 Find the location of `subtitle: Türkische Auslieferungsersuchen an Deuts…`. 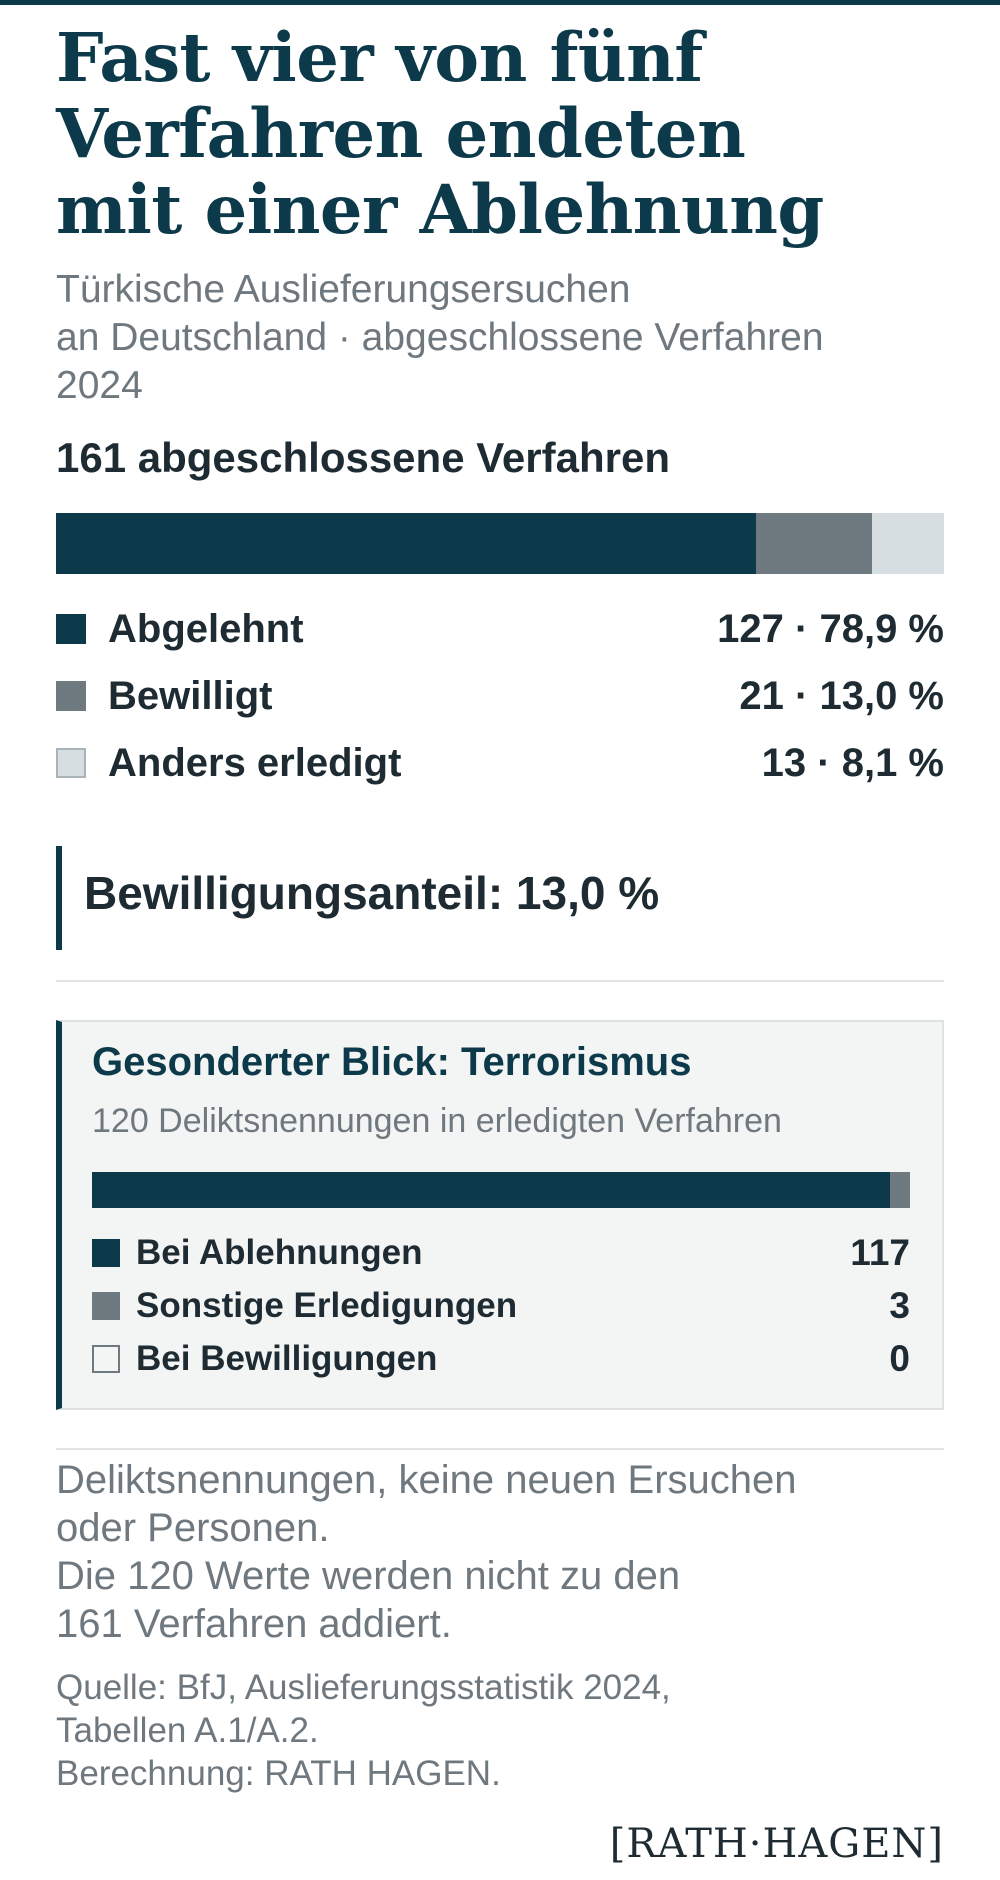

subtitle: Türkische Auslieferungsersuchen an Deuts… is located at coordinates (500, 338).